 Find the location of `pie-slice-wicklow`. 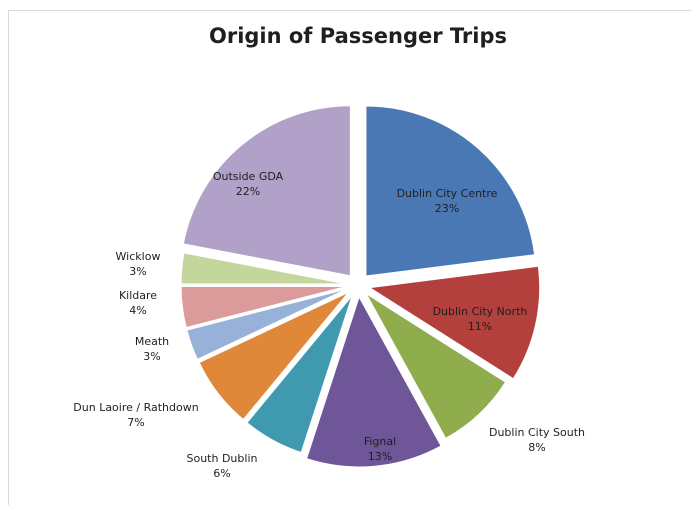

pie-slice-wicklow is located at coordinates (263, 268).